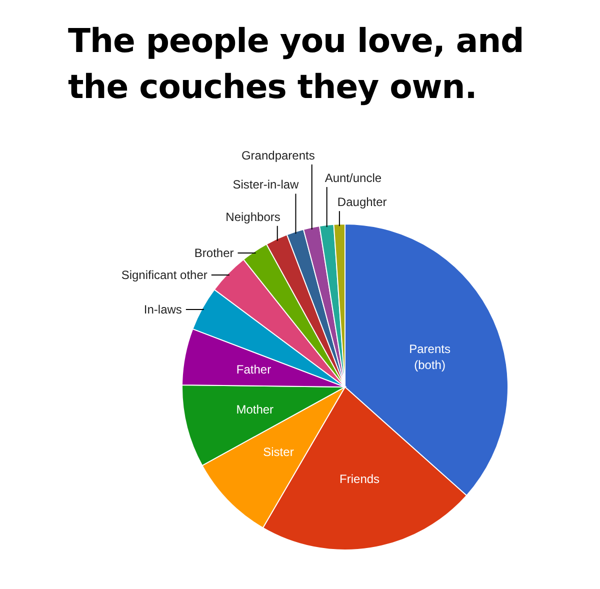 This screenshot has height=589, width=600. I want to click on slice-label: Daughter, so click(362, 202).